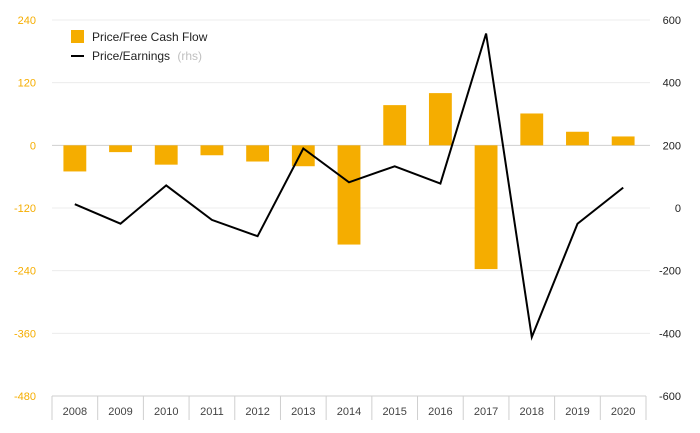 Image resolution: width=700 pixels, height=433 pixels. Describe the element at coordinates (77, 36) in the screenshot. I see `legend-bar-swatch` at that location.